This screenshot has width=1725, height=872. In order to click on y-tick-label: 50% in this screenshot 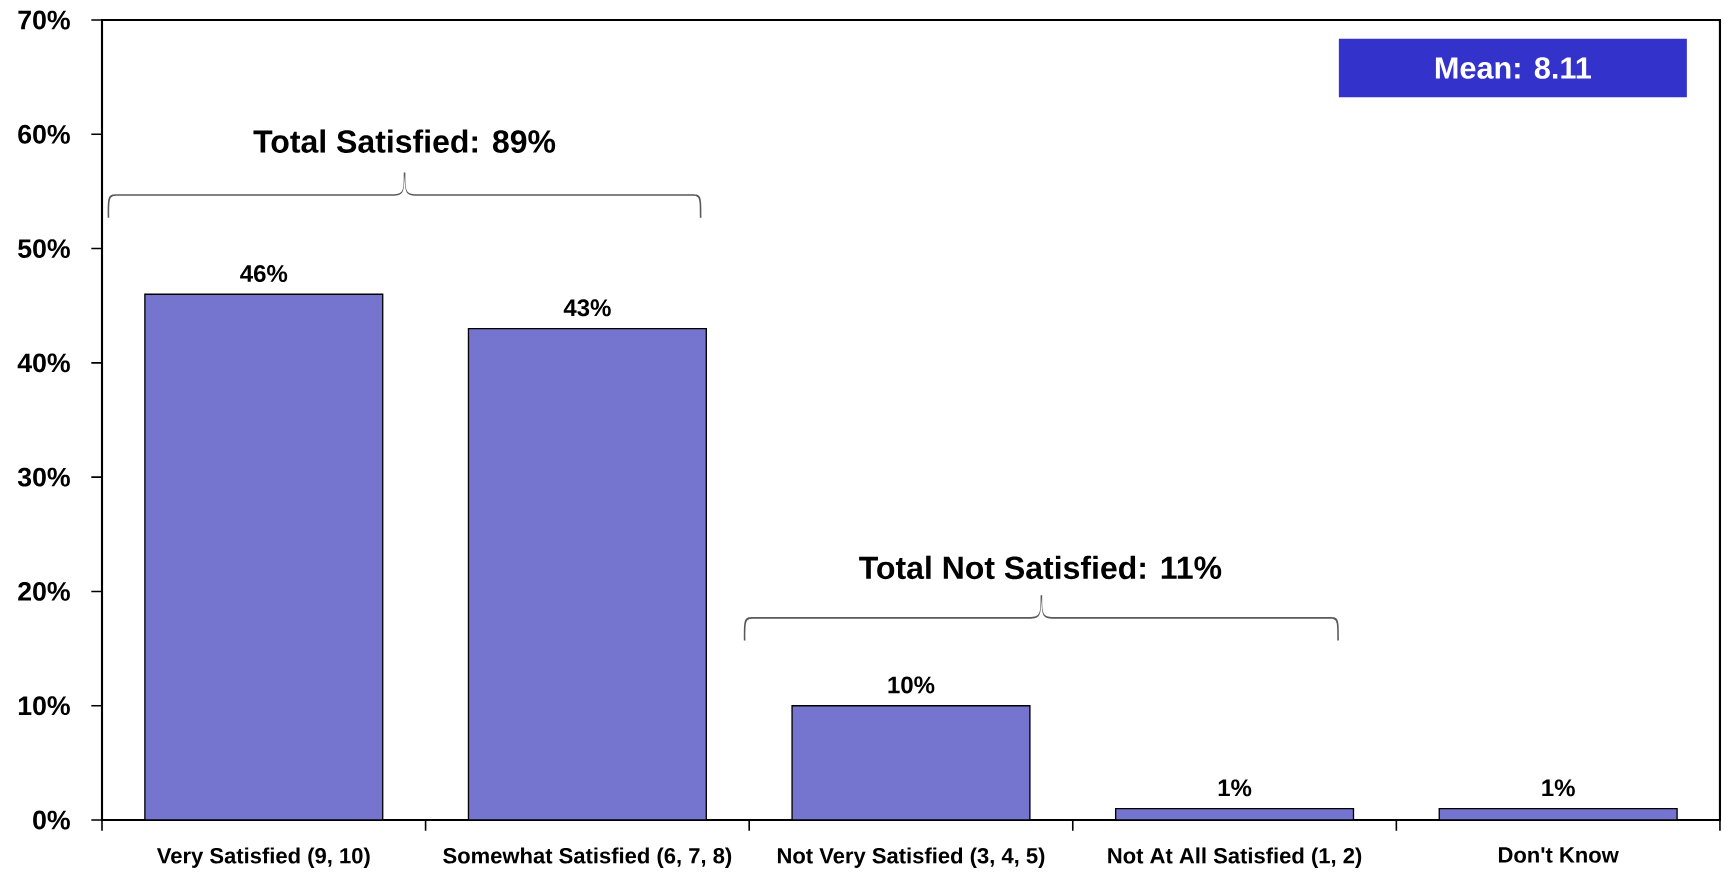, I will do `click(44, 249)`.